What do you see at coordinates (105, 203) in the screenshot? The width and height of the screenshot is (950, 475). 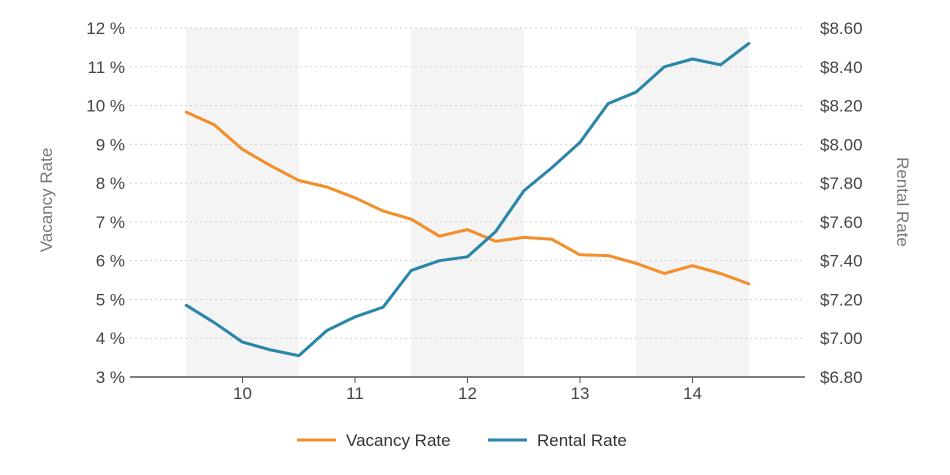 I see `left-axis-ticks: 3 % 4 % 5 % 6 % 7 % 8 % 9 % 10 % 11 % 12 %` at bounding box center [105, 203].